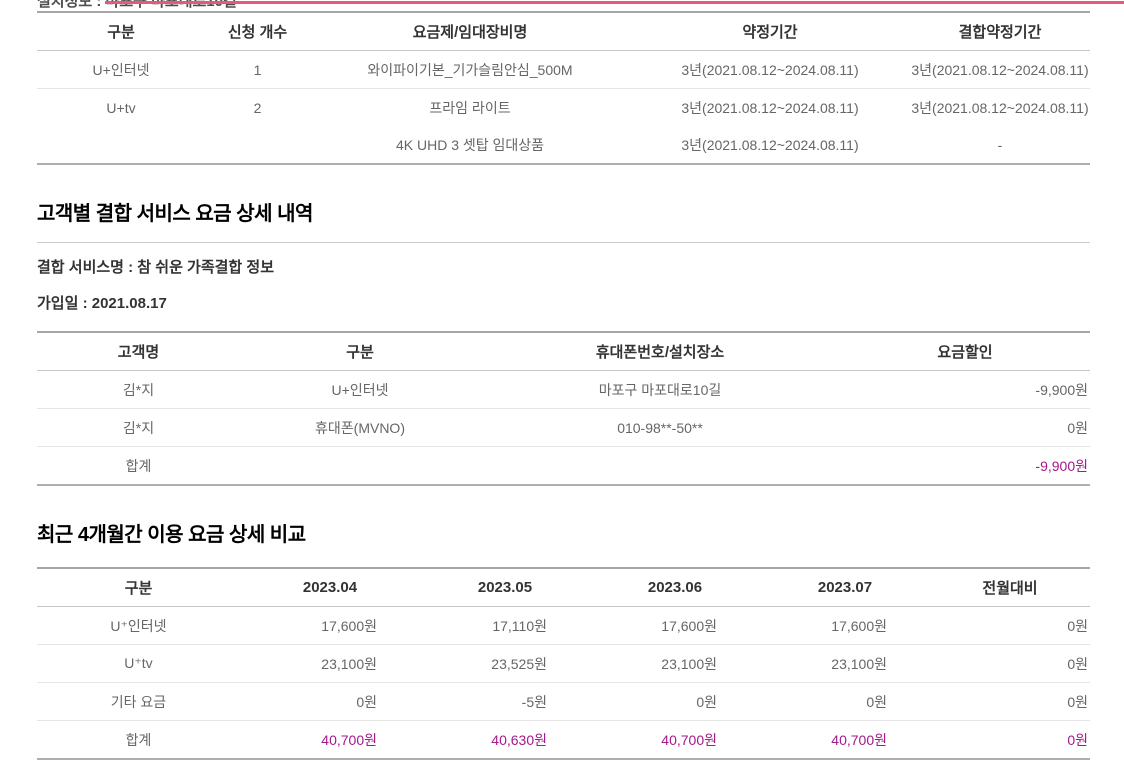 Image resolution: width=1124 pixels, height=771 pixels. I want to click on column-header-discount: 요금할인, so click(965, 352).